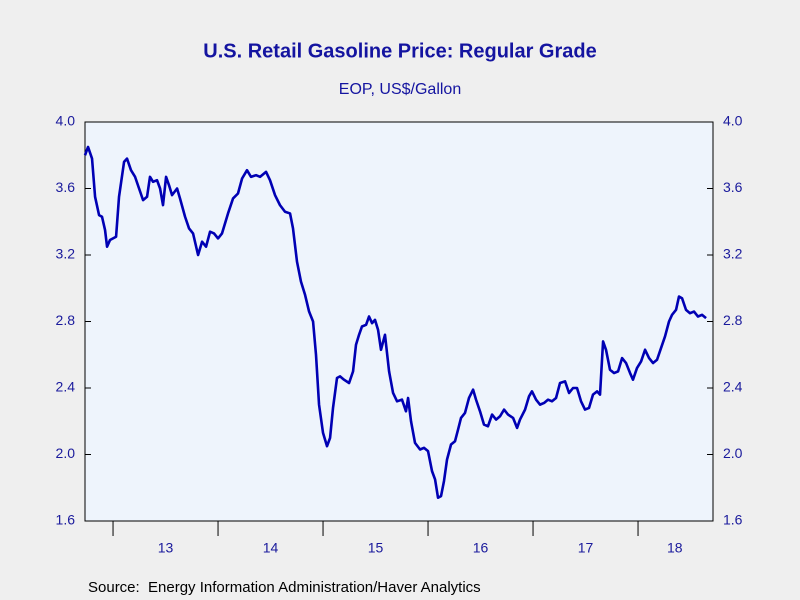 The height and width of the screenshot is (600, 800). What do you see at coordinates (66, 121) in the screenshot?
I see `y-tick-label: 4.0` at bounding box center [66, 121].